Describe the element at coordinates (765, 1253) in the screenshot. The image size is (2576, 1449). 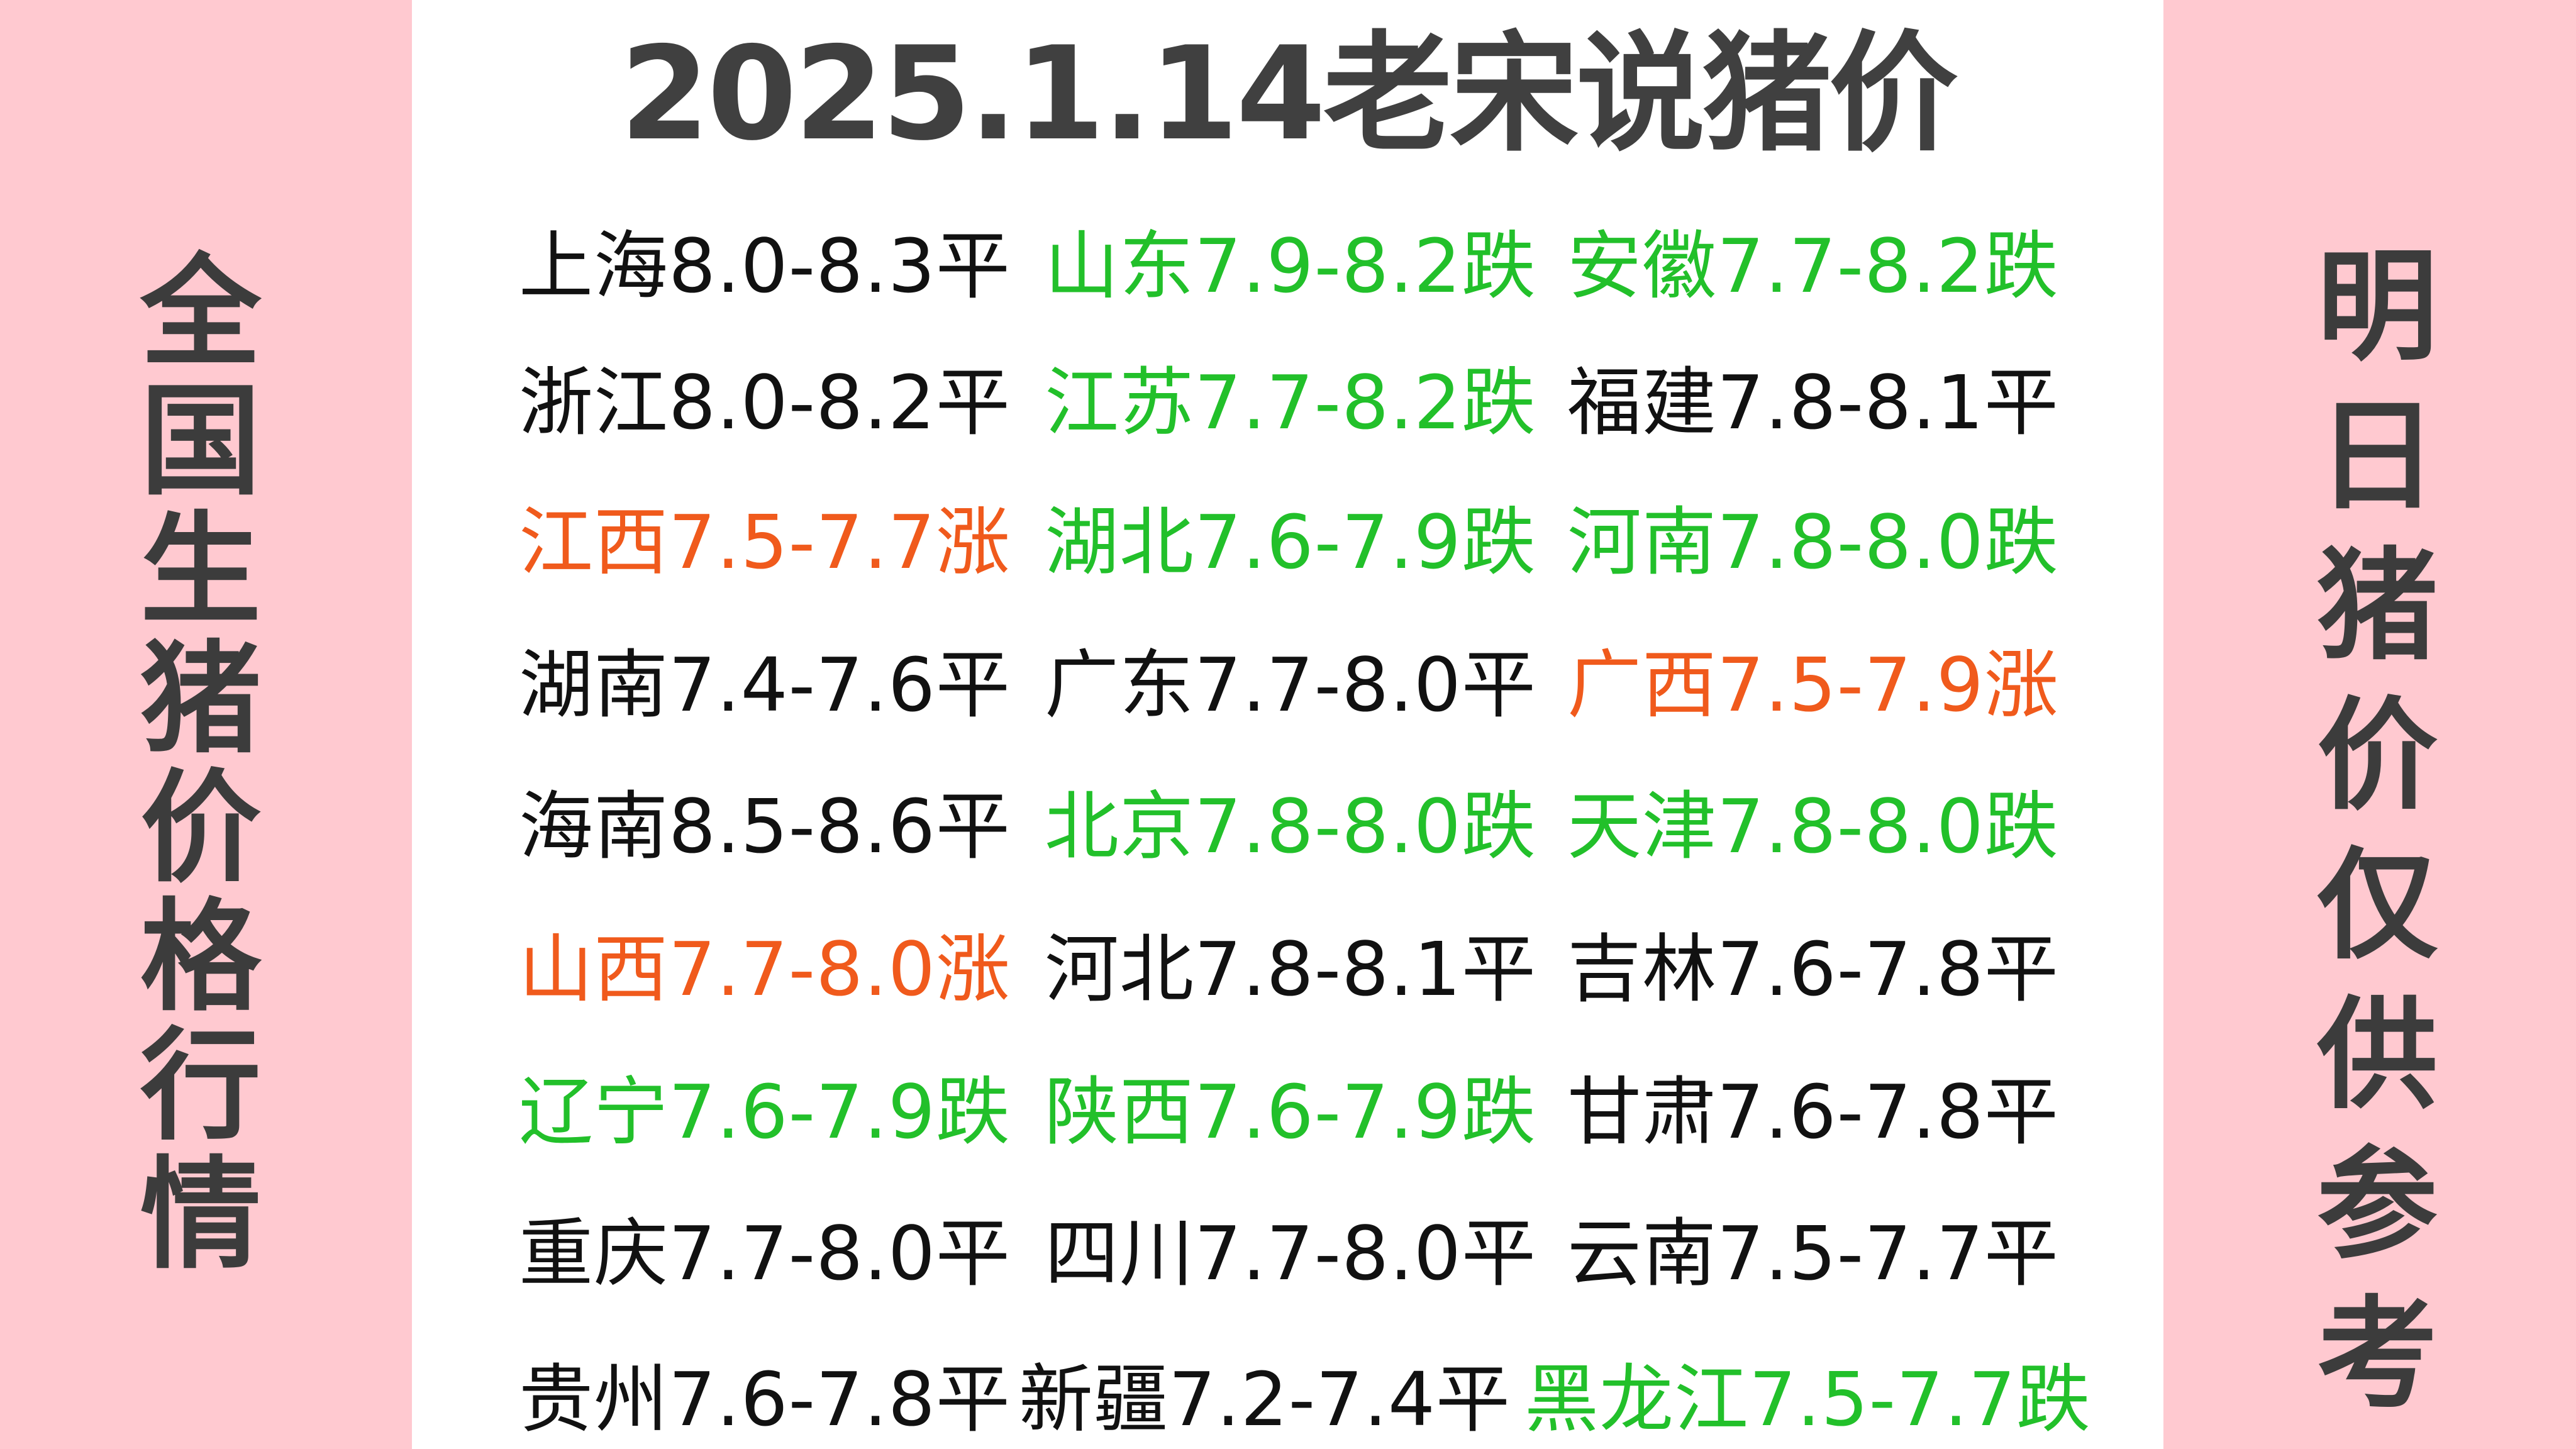
I see `price-cell: 重庆7.7-8.0平` at that location.